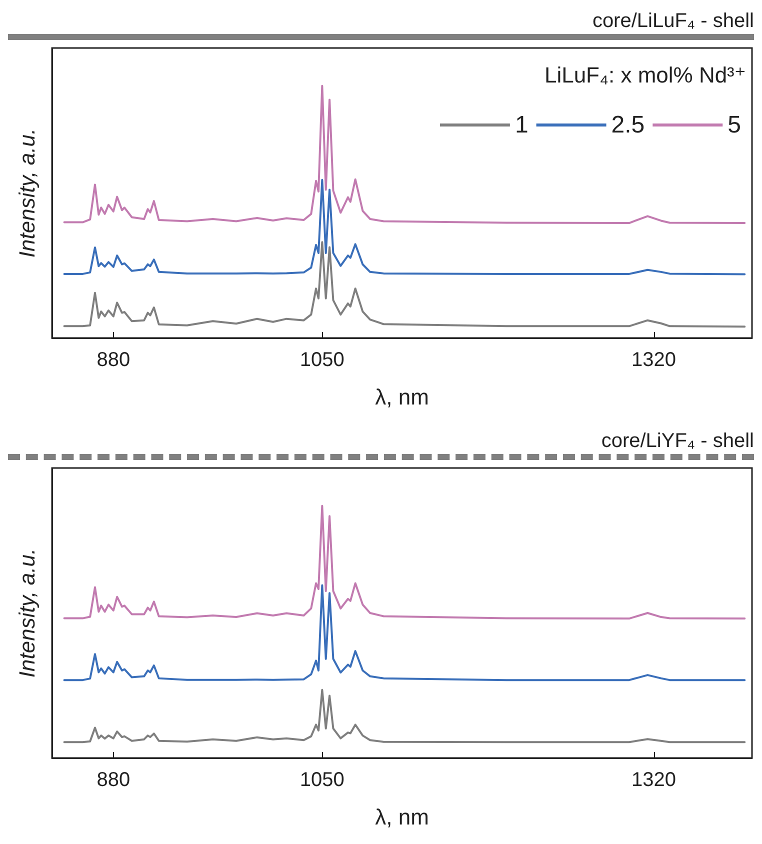 This screenshot has height=844, width=762. What do you see at coordinates (628, 125) in the screenshot?
I see `legend-label: 2.5` at bounding box center [628, 125].